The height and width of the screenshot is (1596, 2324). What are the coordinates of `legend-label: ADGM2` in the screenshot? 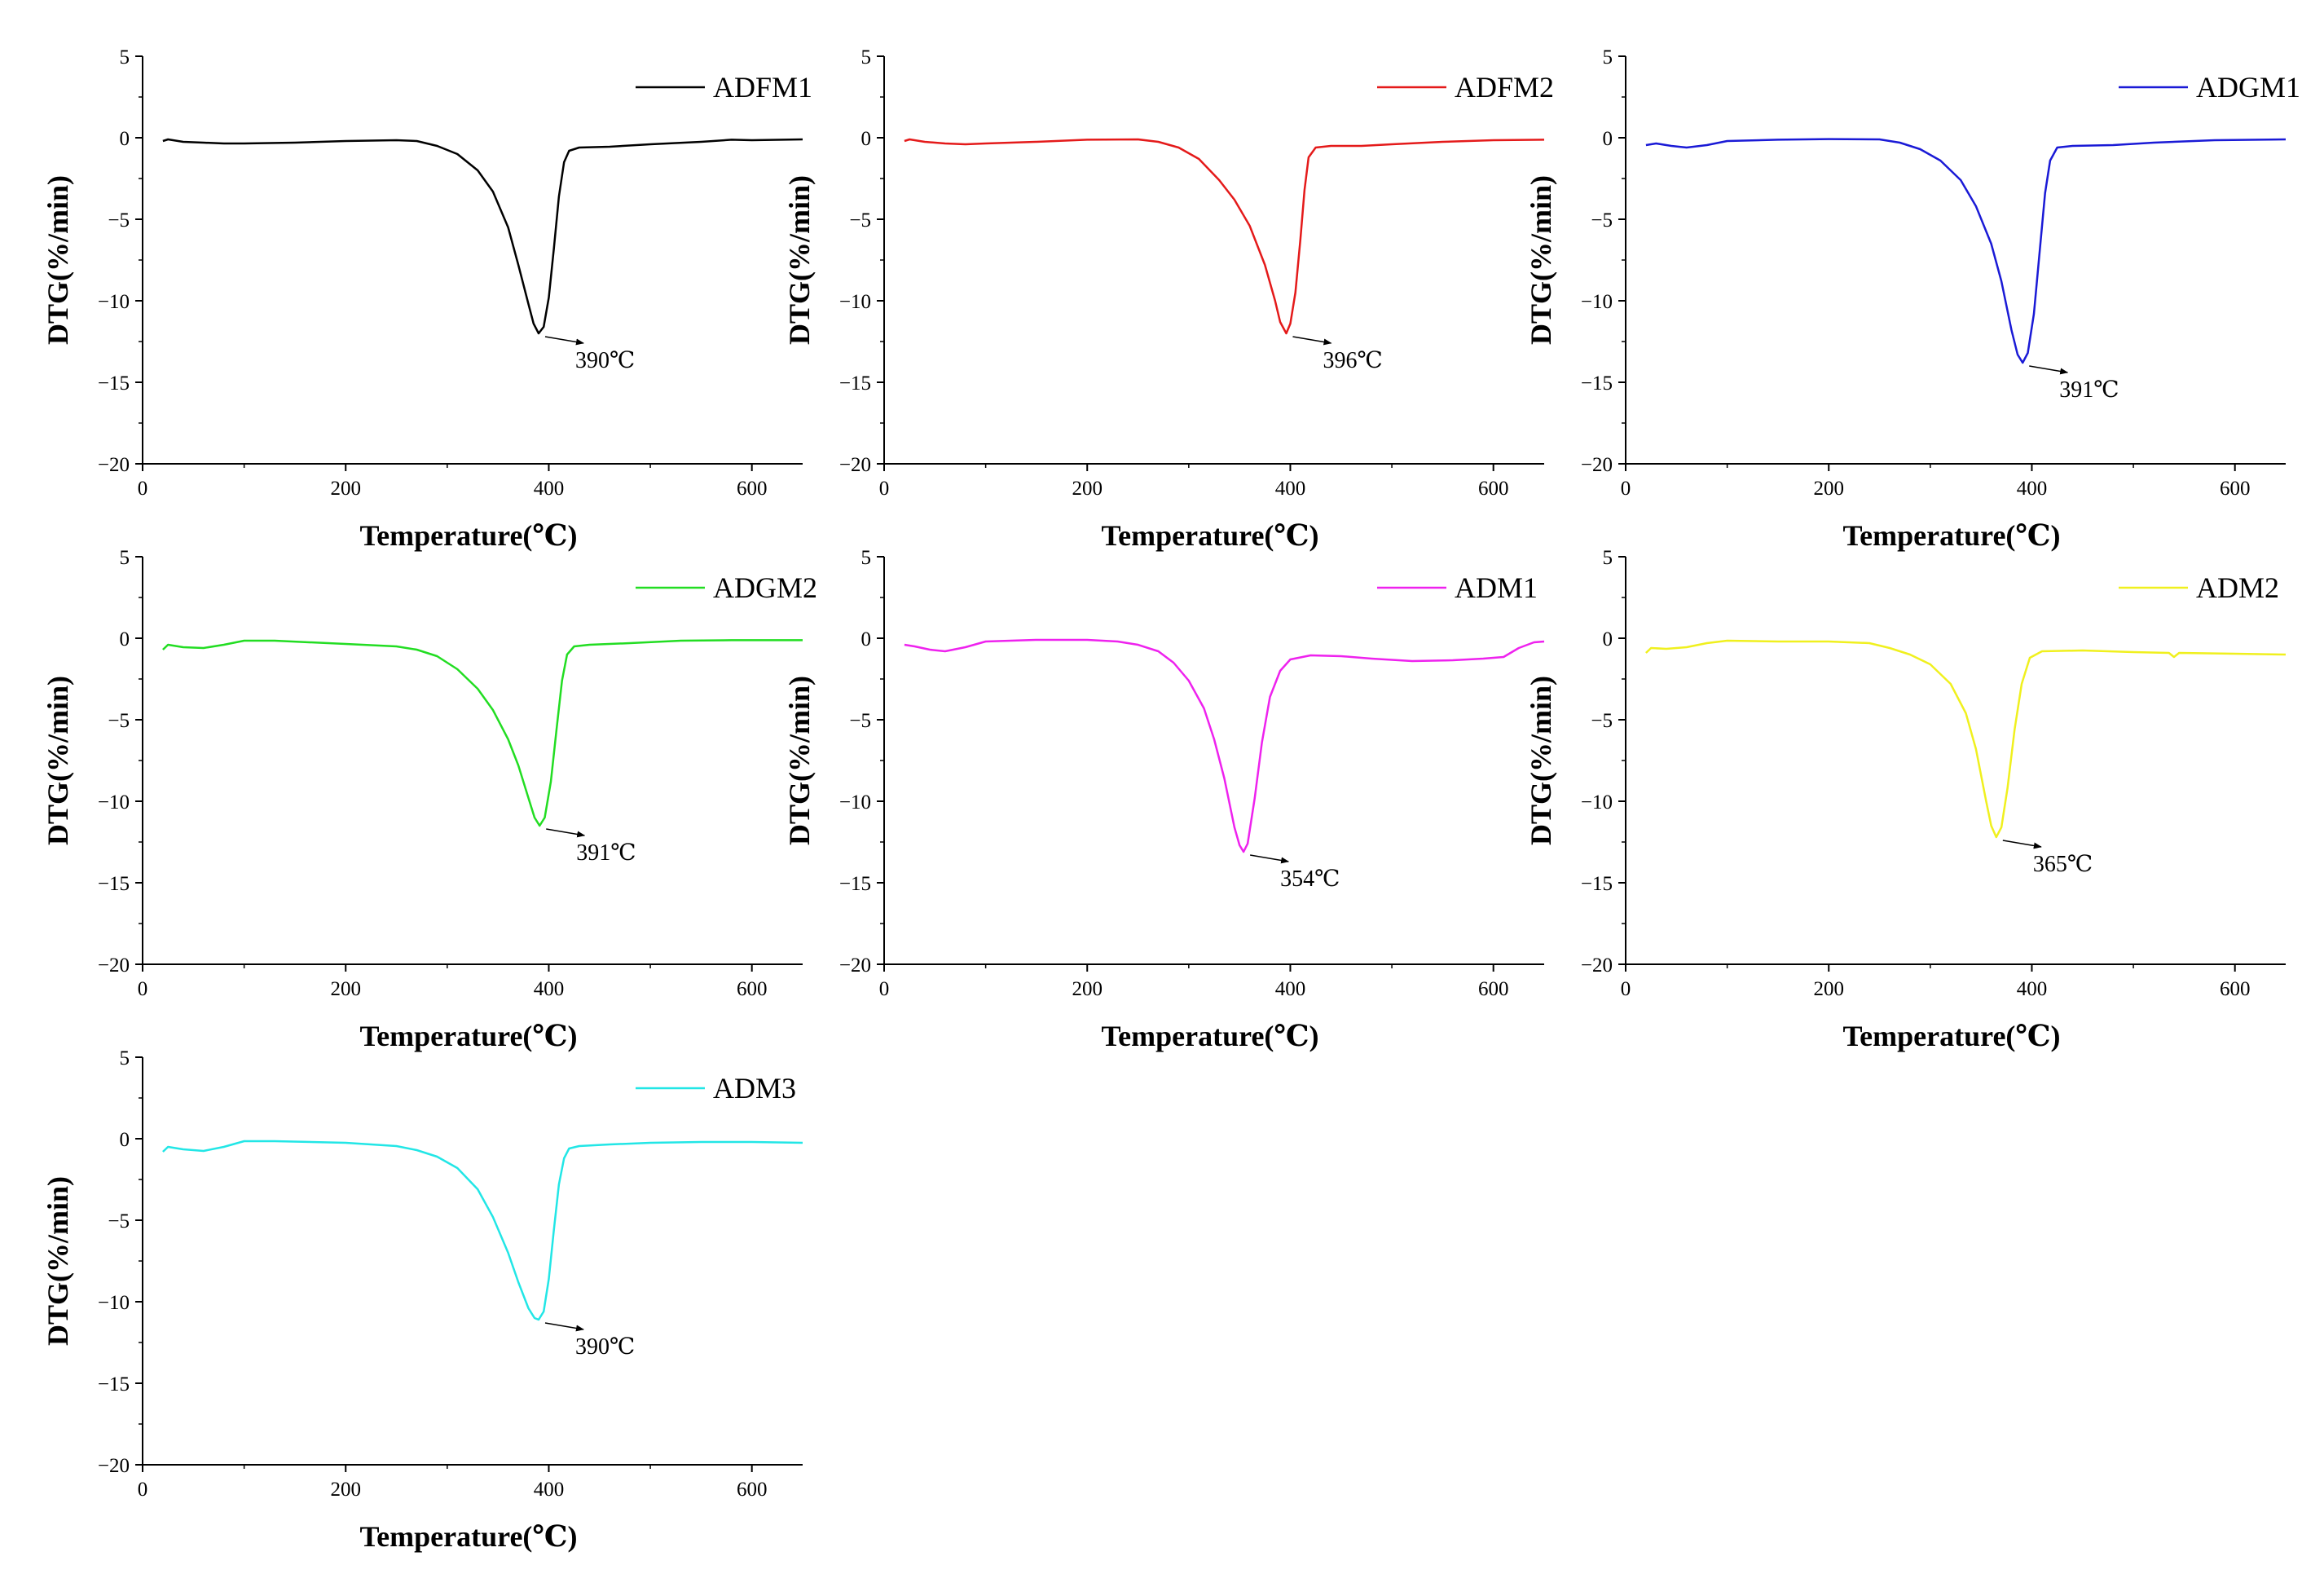 It's located at (765, 587).